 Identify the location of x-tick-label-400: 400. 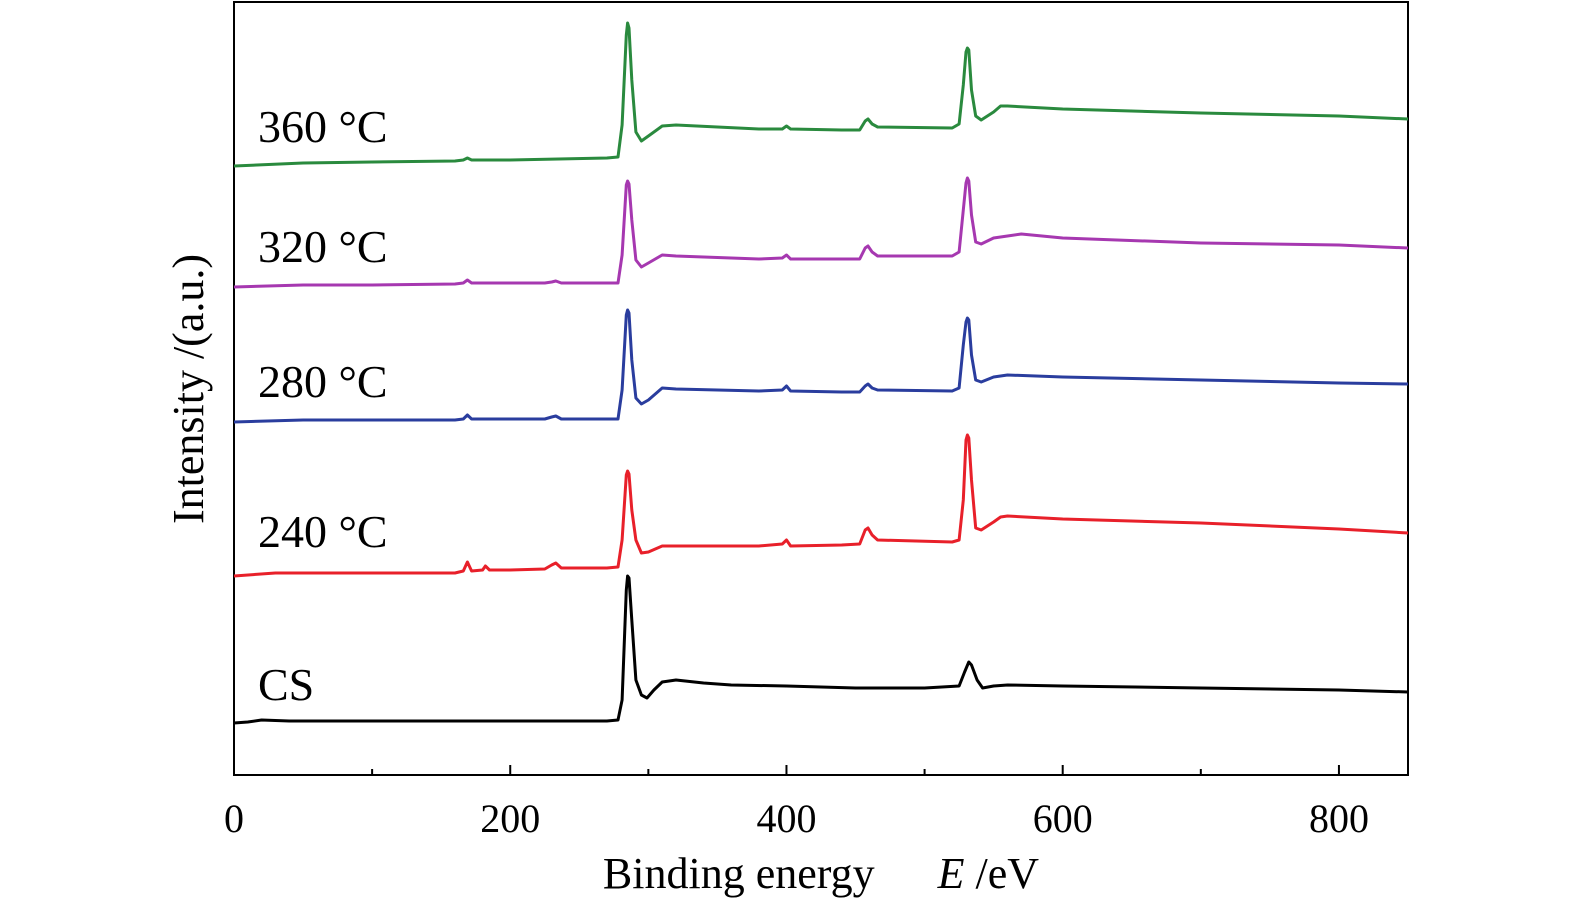
(786, 818).